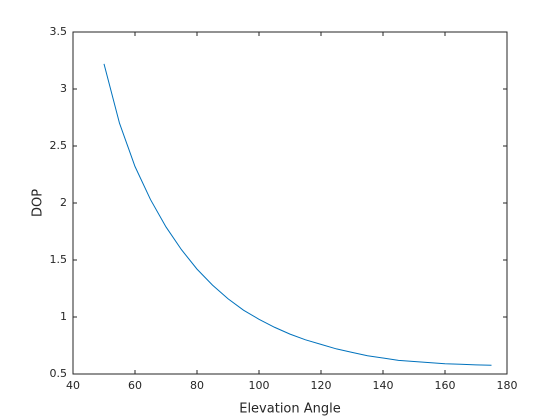 This screenshot has width=560, height=420. Describe the element at coordinates (383, 385) in the screenshot. I see `x-tick-label: 140` at that location.